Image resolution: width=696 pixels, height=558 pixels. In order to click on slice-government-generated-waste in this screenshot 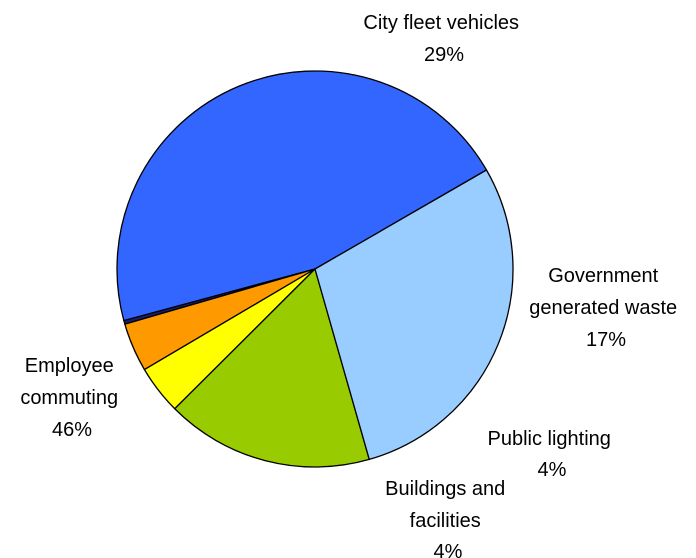, I will do `click(272, 368)`.